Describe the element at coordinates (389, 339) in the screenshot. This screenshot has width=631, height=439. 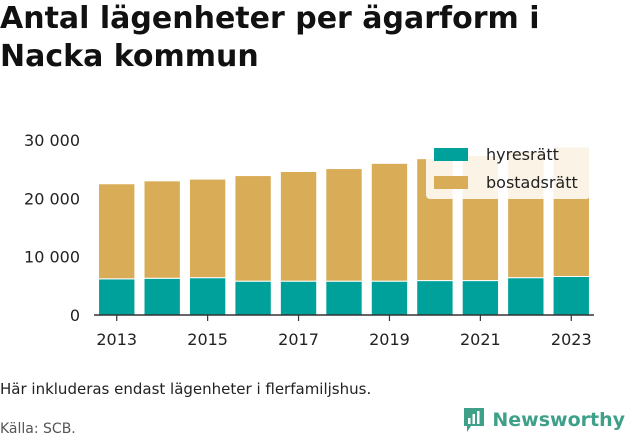
I see `x-tick-label: 2019` at that location.